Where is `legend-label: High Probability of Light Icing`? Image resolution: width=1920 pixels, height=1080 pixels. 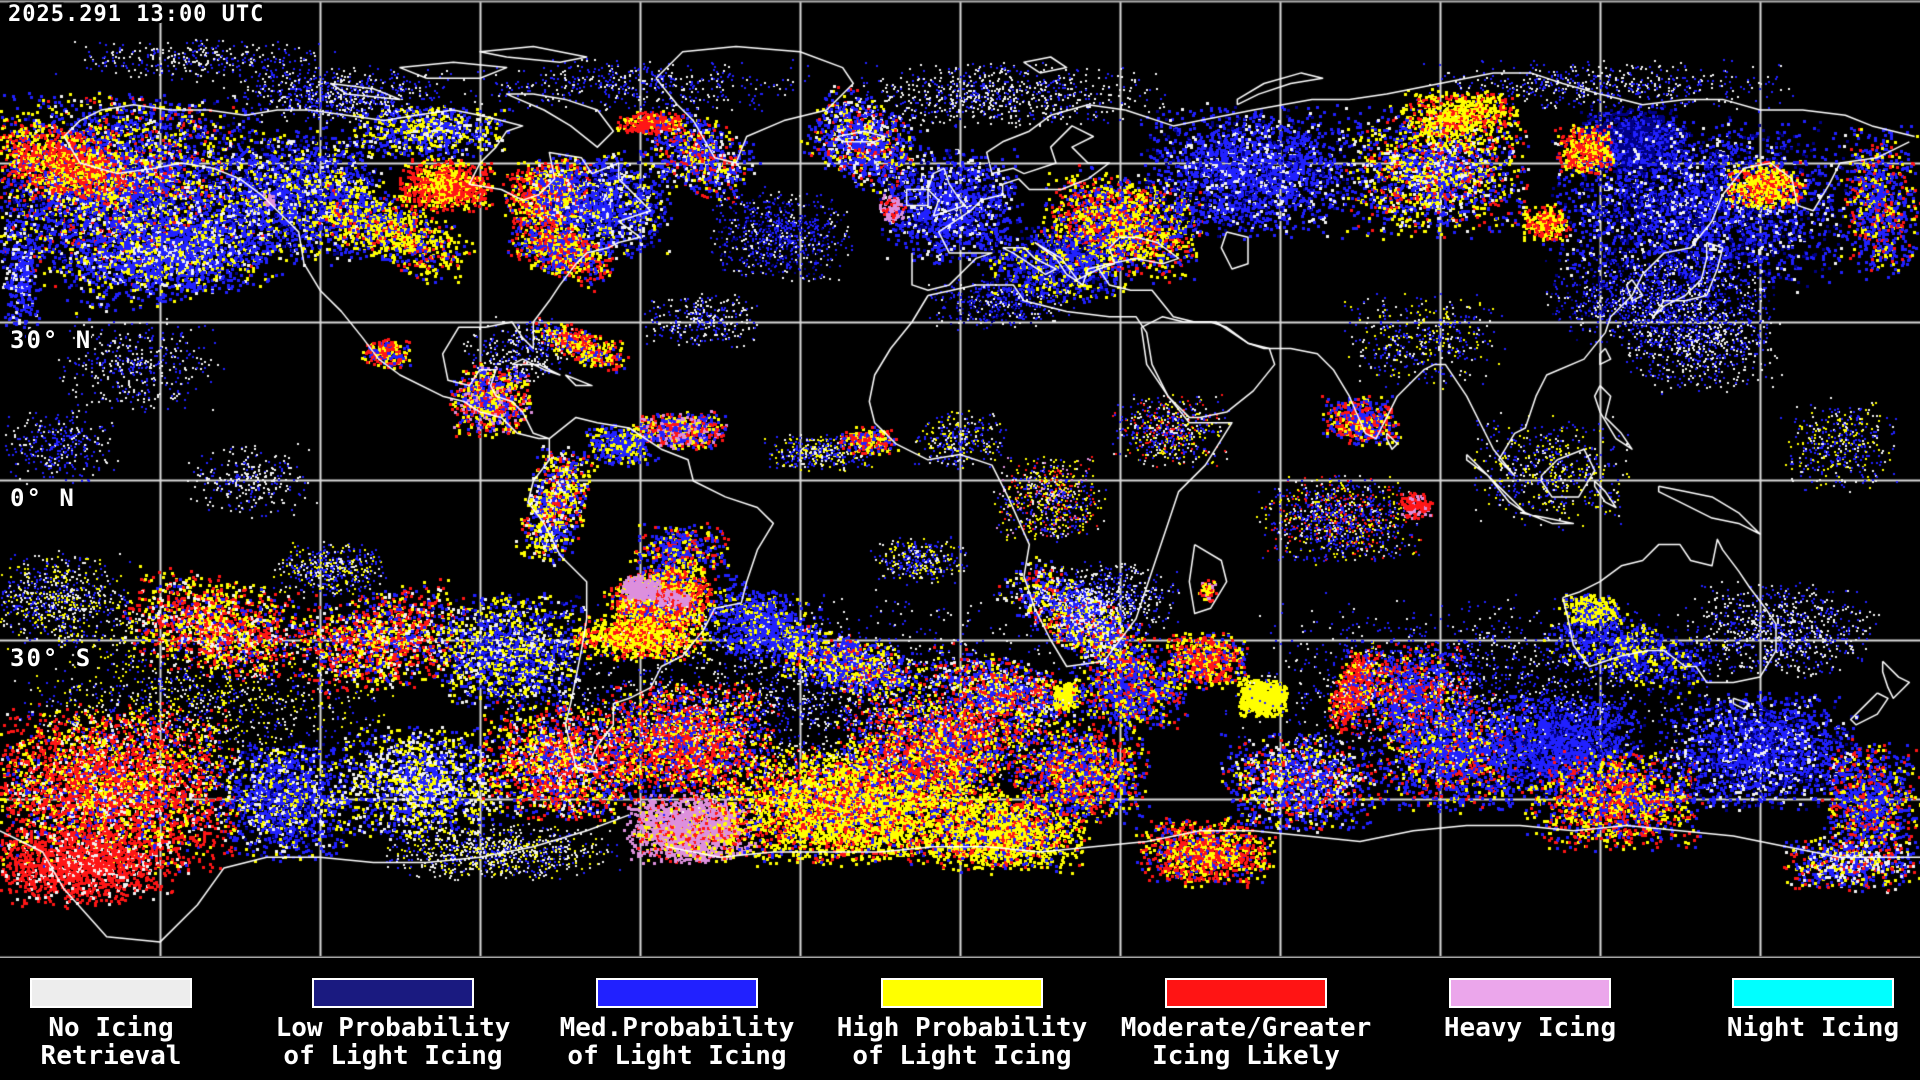 legend-label: High Probability of Light Icing is located at coordinates (962, 1042).